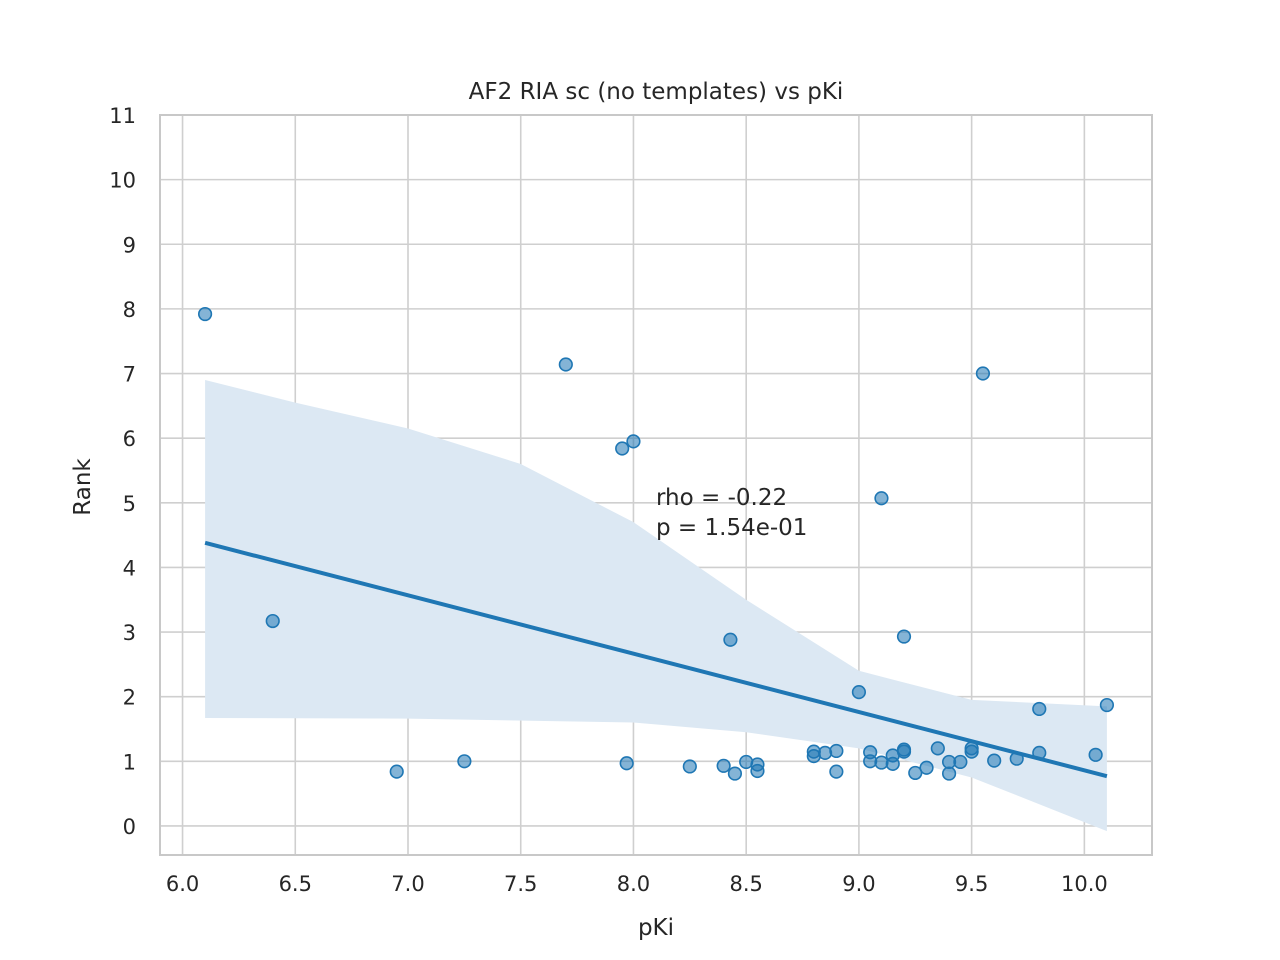  What do you see at coordinates (129, 568) in the screenshot?
I see `y-tick-label: 4` at bounding box center [129, 568].